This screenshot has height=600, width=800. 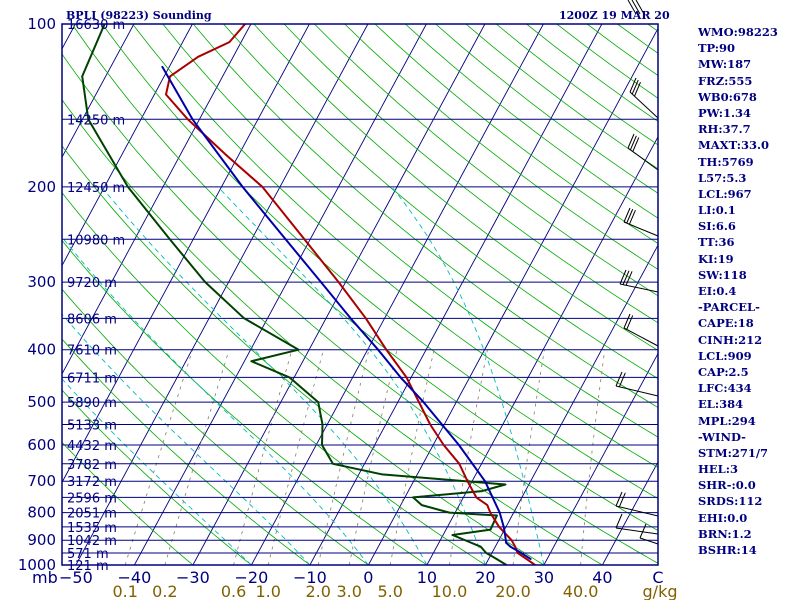 I want to click on station-title: BPLI (98223) Sounding, so click(x=139, y=15).